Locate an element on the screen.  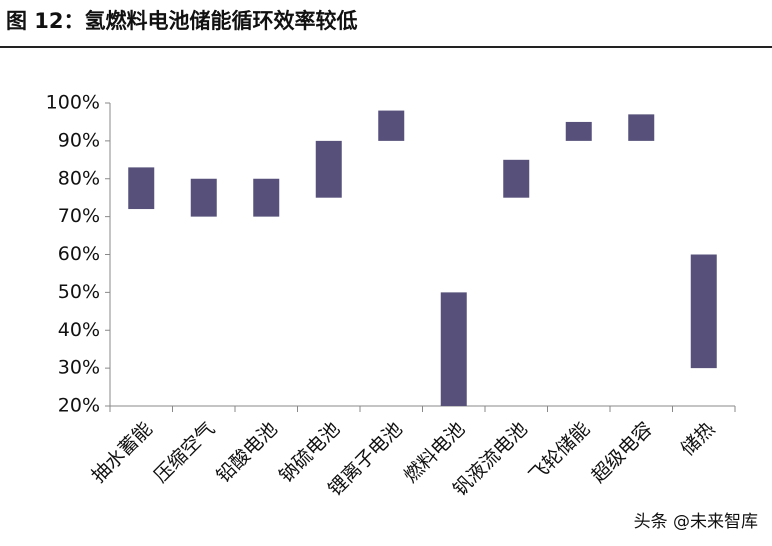
y-tick-label: 50% is located at coordinates (79, 292).